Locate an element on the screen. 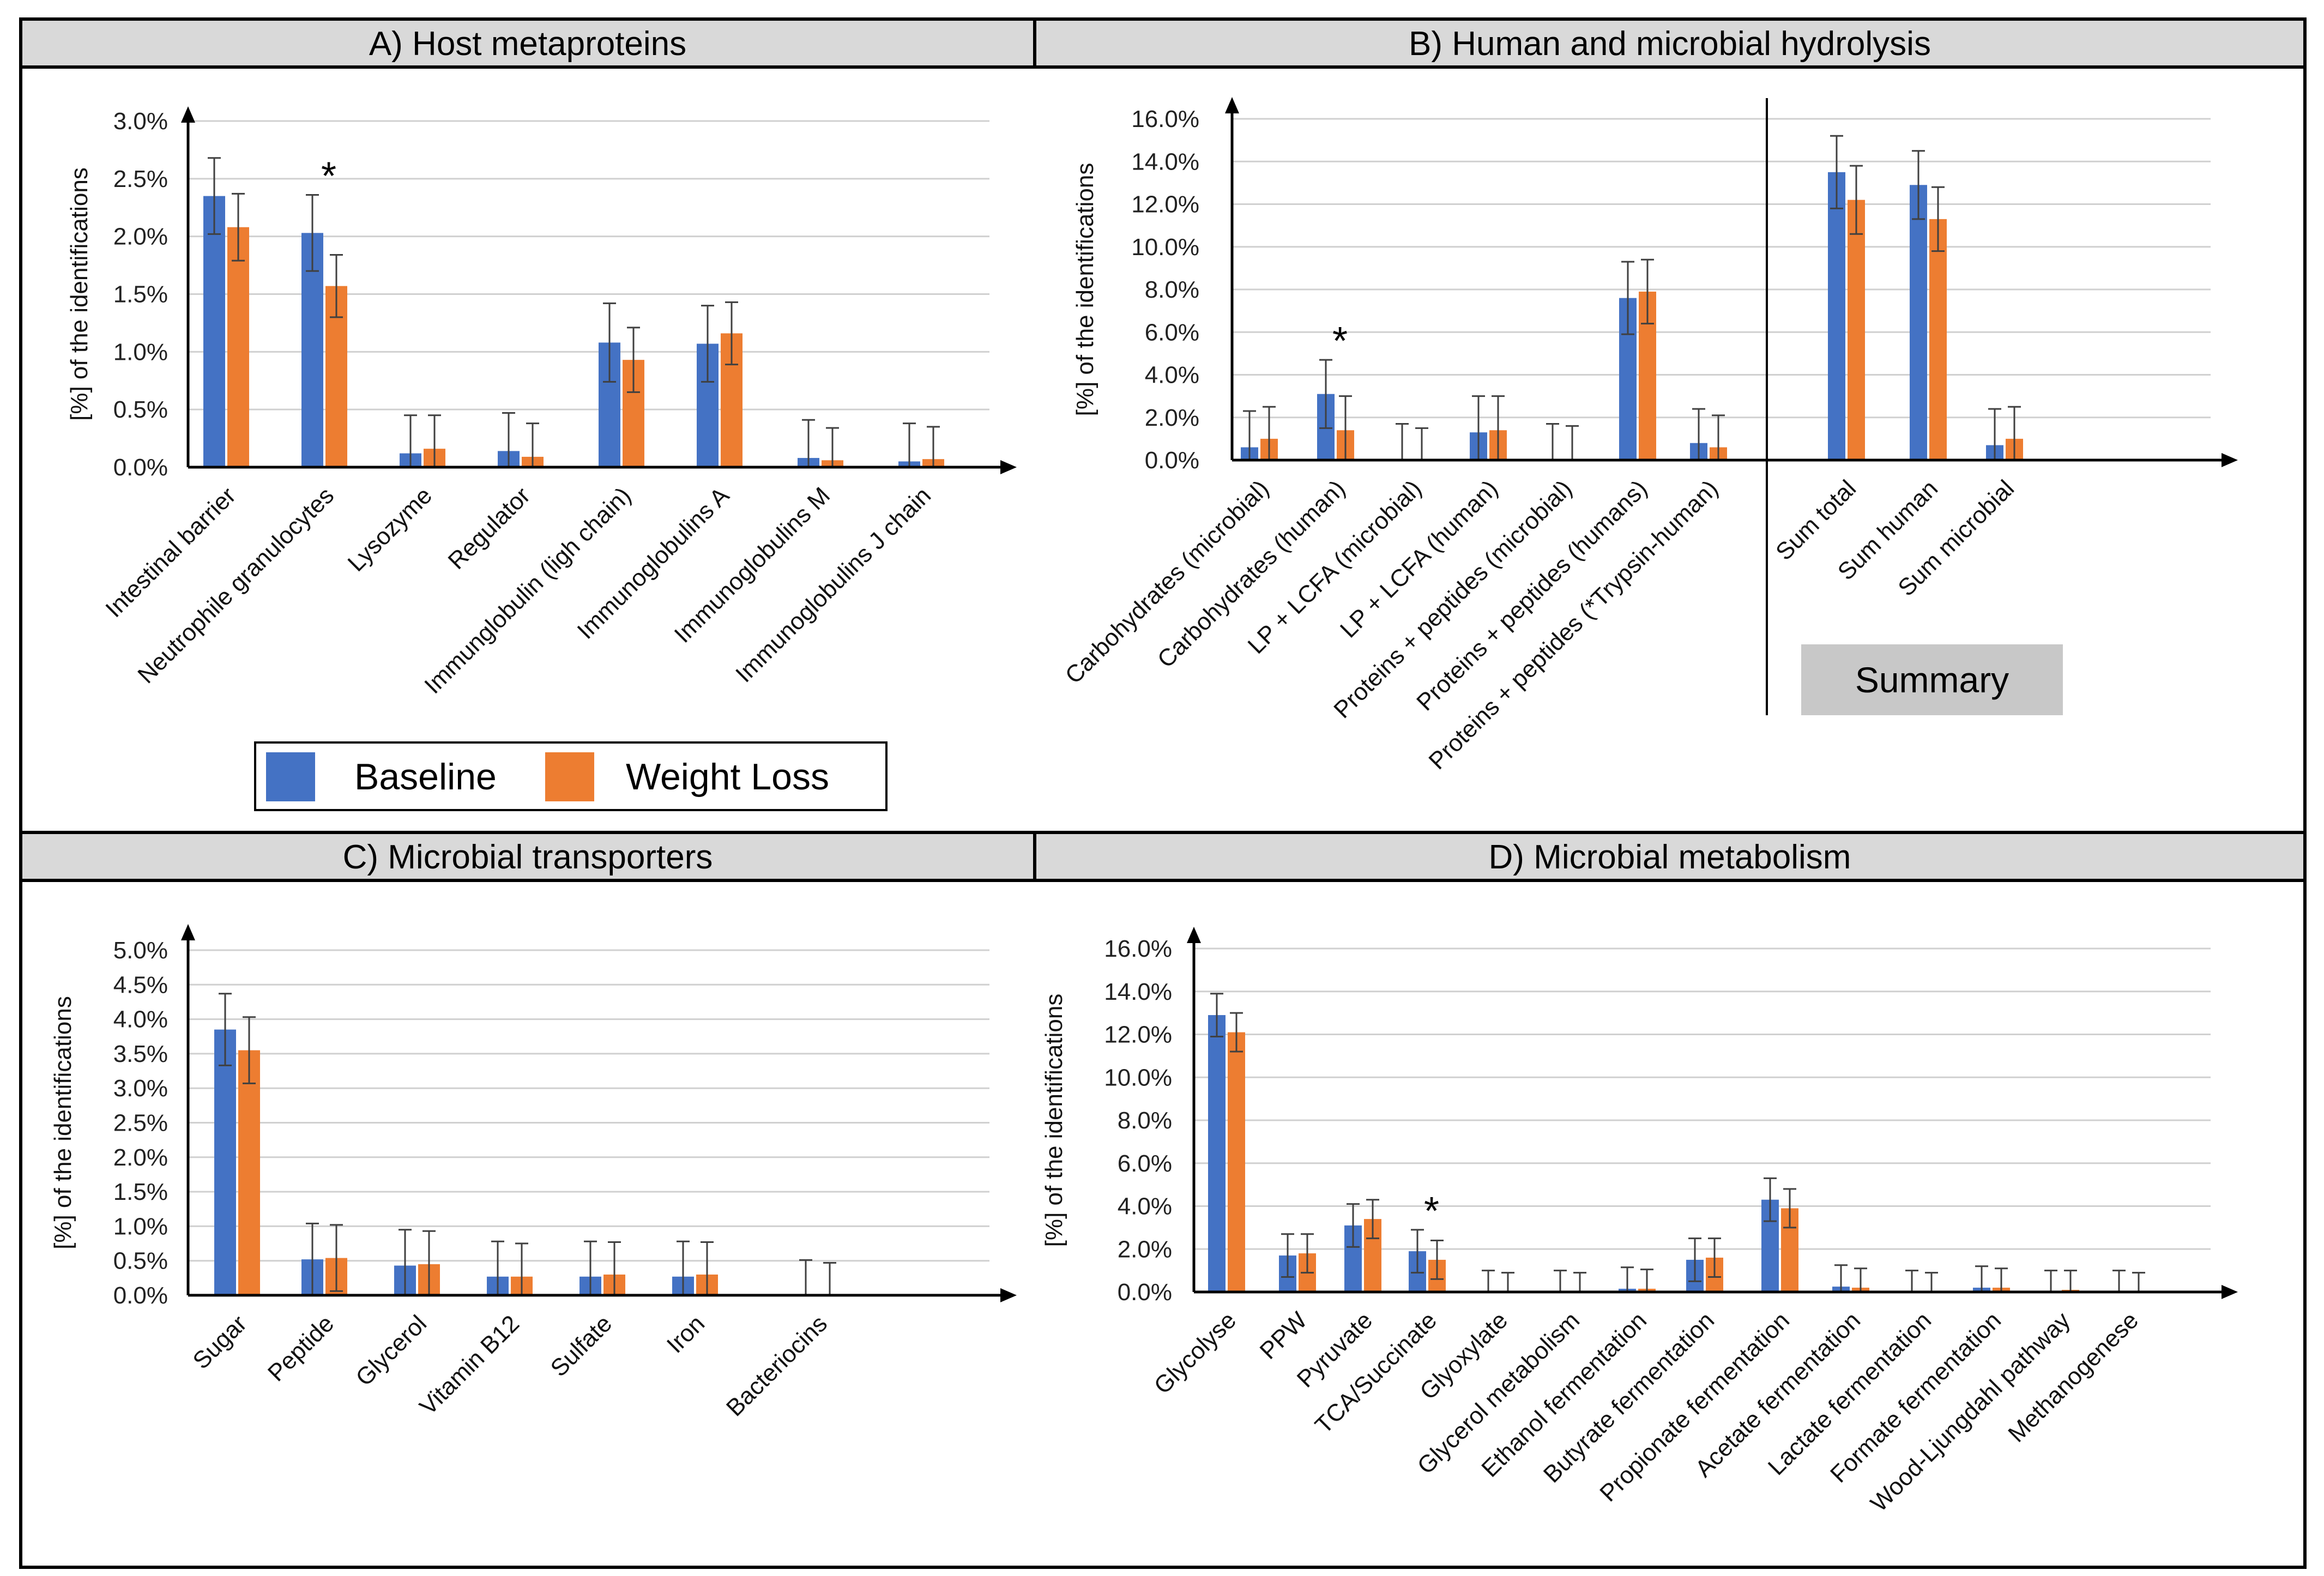  category-label: PPW is located at coordinates (1284, 1335).